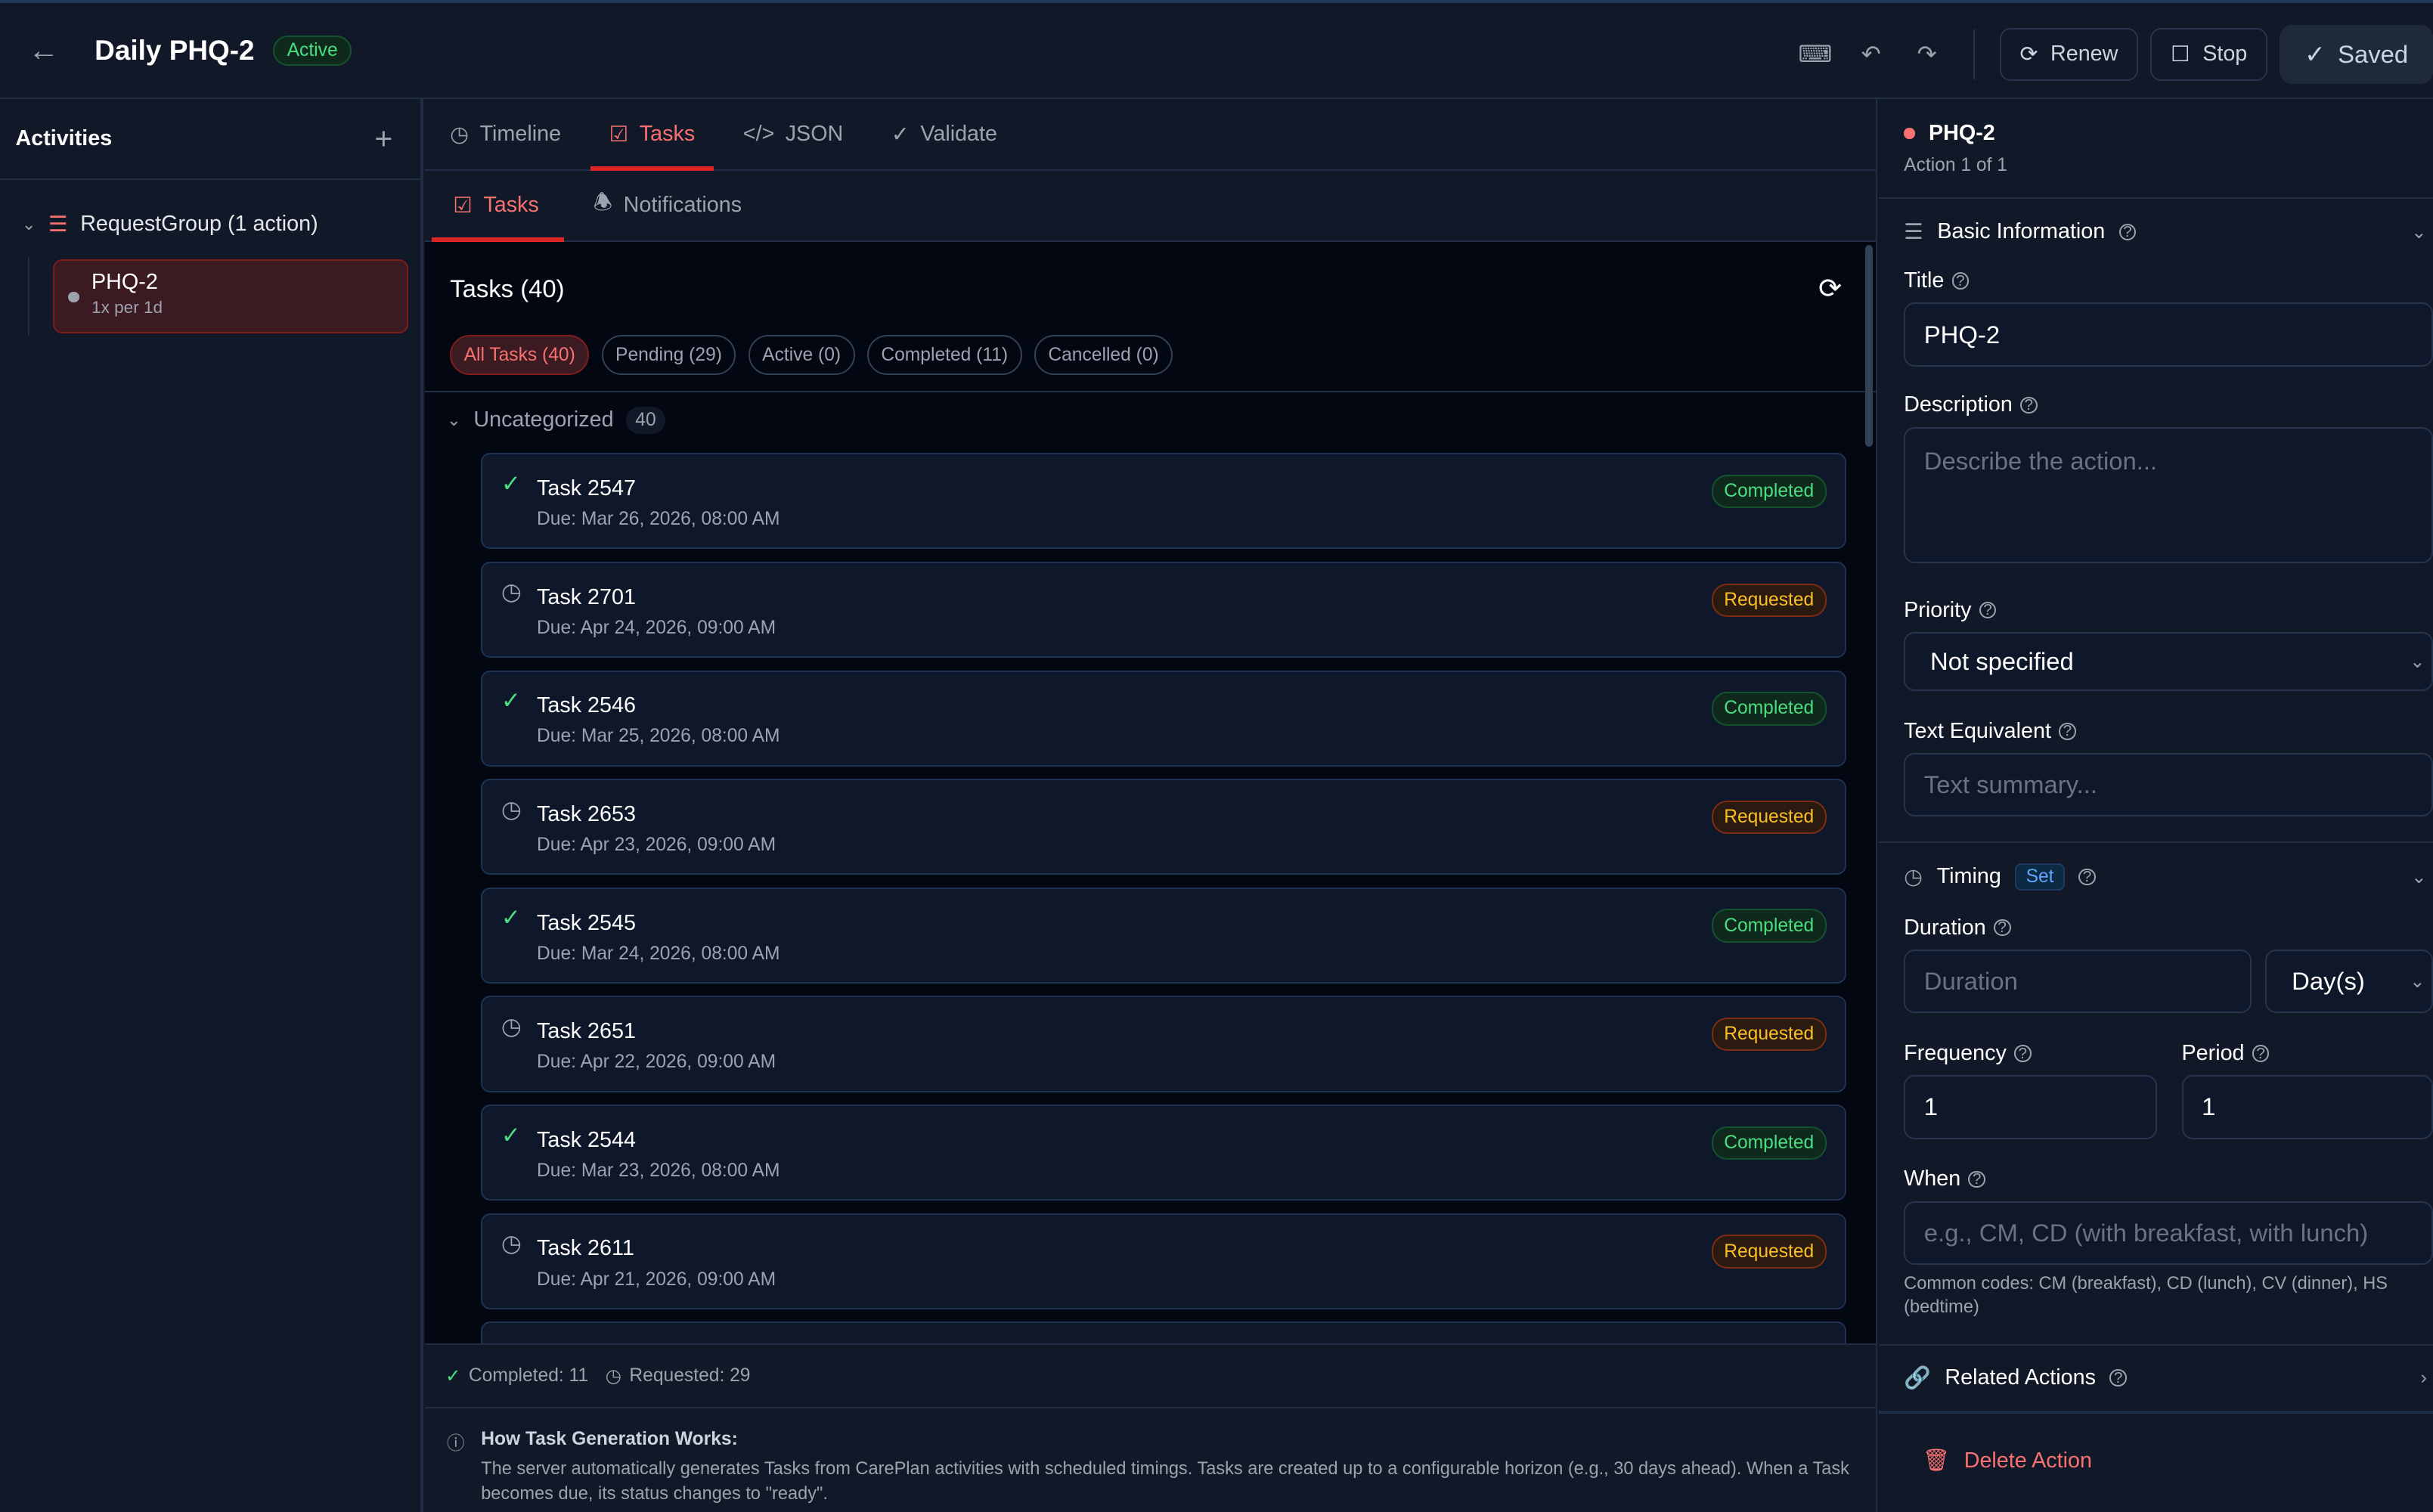 The height and width of the screenshot is (1512, 2433). What do you see at coordinates (944, 134) in the screenshot?
I see `tab-validate: ✓ Validate` at bounding box center [944, 134].